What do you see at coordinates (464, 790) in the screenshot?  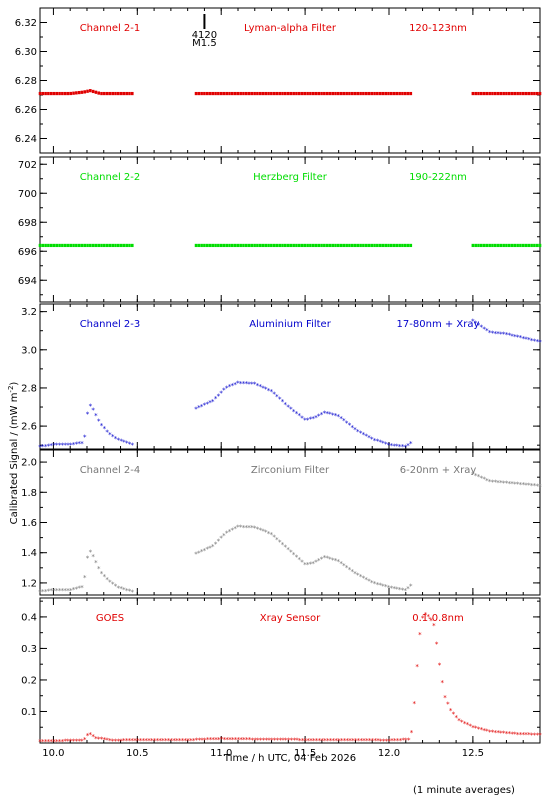 I see `footnote: (1 minute averages)` at bounding box center [464, 790].